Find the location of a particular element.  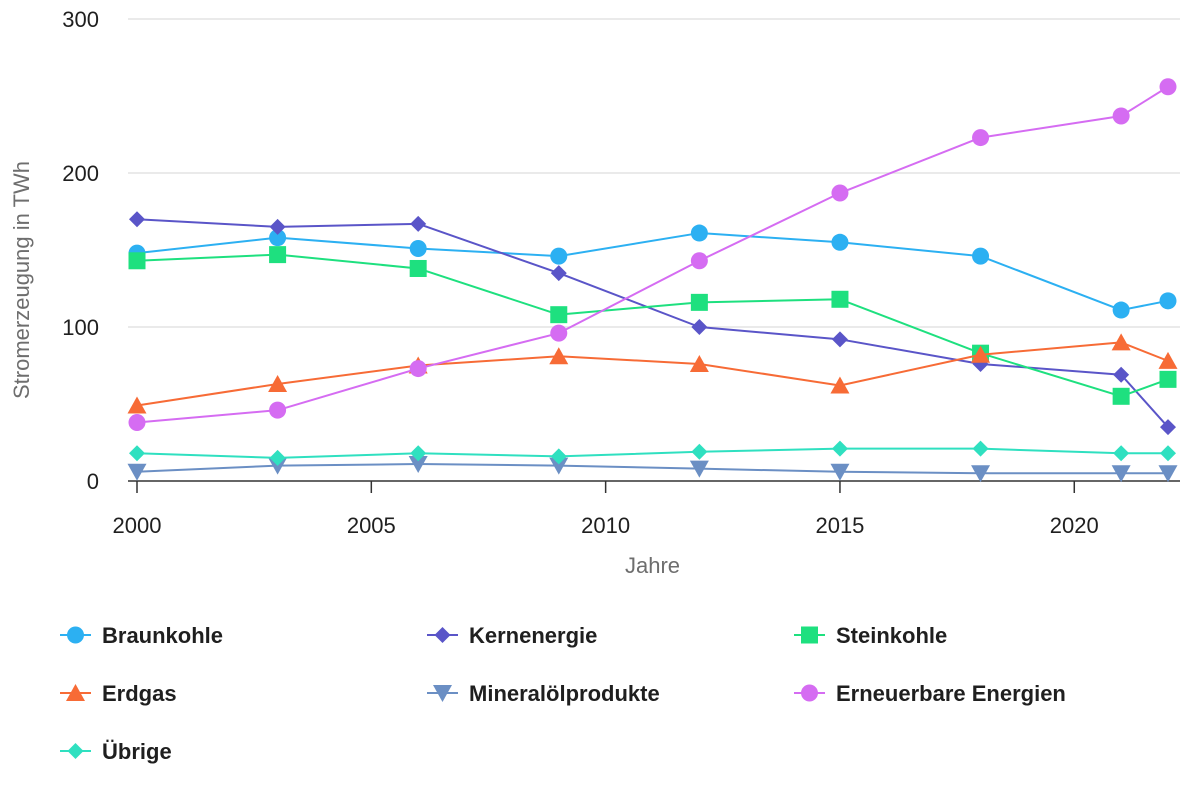

legend-item: Mineralölprodukte is located at coordinates (543, 693).